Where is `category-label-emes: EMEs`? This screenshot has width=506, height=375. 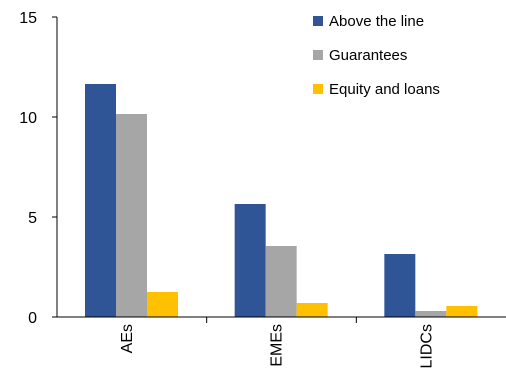 category-label-emes: EMEs is located at coordinates (277, 345).